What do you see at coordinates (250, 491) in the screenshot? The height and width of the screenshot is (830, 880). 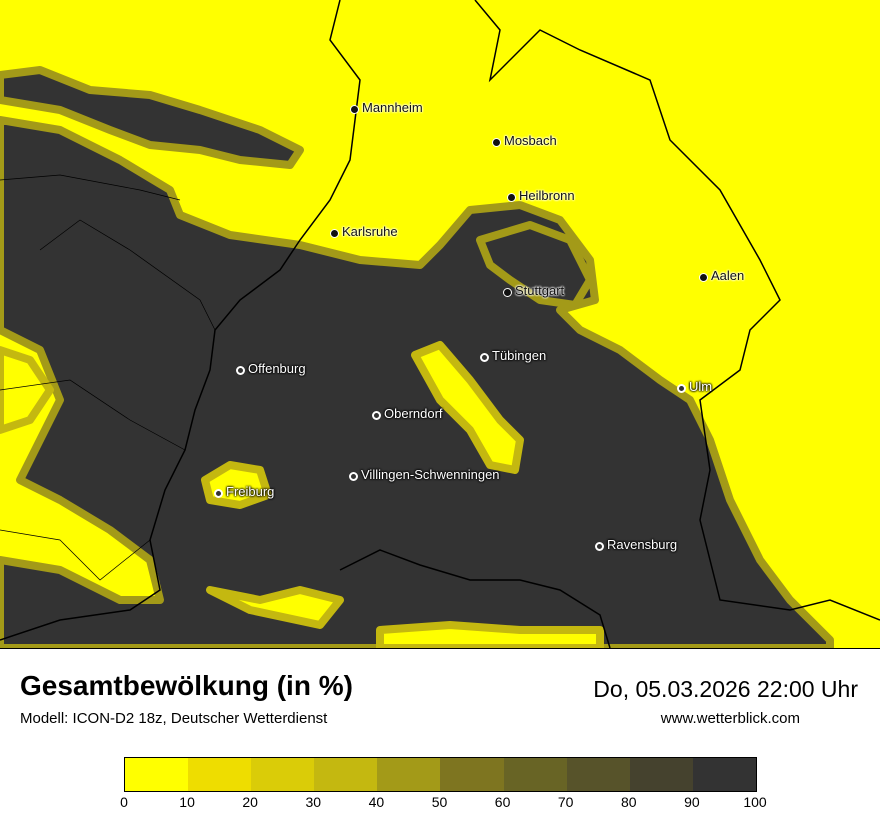 I see `city-label: Freiburg` at bounding box center [250, 491].